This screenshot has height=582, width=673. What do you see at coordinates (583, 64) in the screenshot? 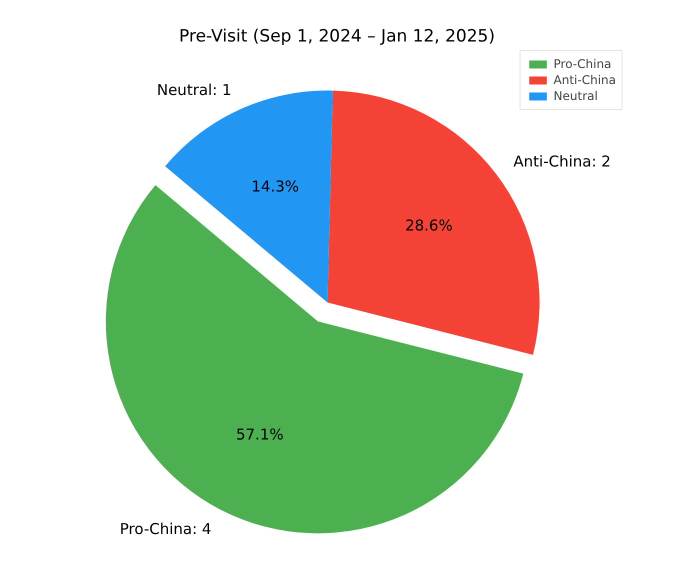
I see `legend-label: Pro-China` at bounding box center [583, 64].